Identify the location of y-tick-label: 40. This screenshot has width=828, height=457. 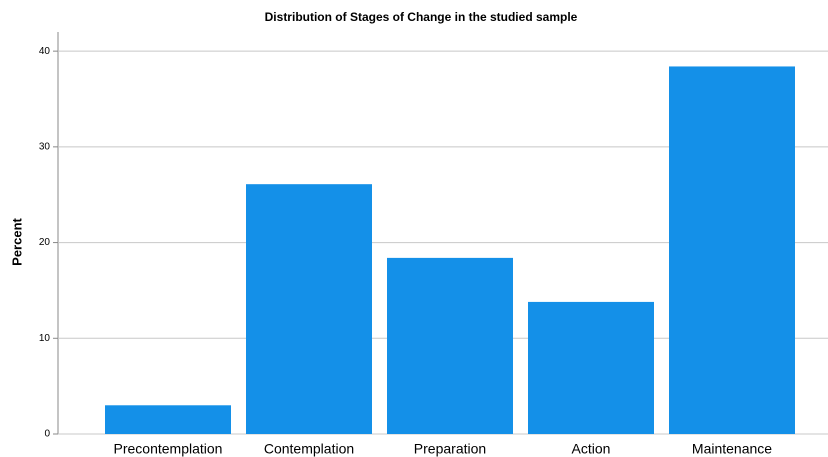
(45, 51).